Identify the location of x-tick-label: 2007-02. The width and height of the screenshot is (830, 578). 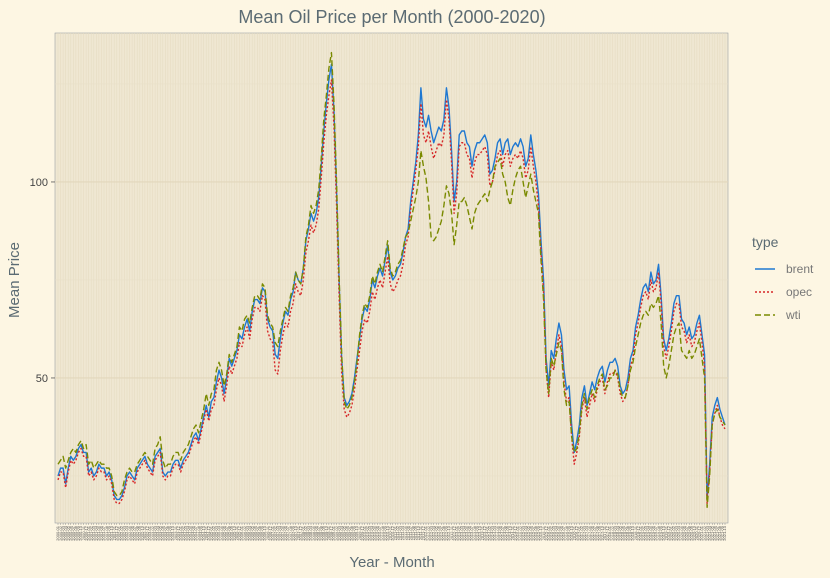
(274, 532).